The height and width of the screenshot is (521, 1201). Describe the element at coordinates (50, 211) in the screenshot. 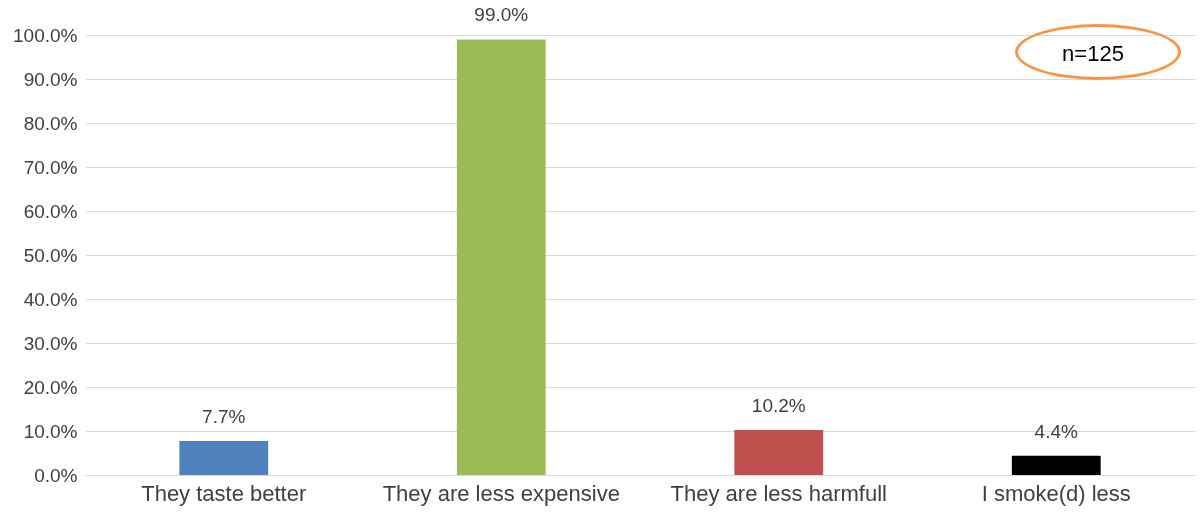

I see `y-tick-label: 60.0%` at that location.